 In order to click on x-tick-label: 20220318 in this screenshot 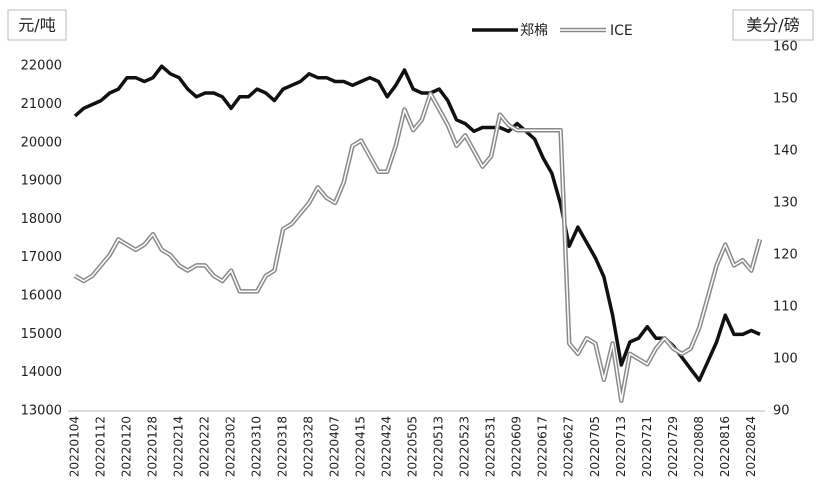, I will do `click(283, 446)`.